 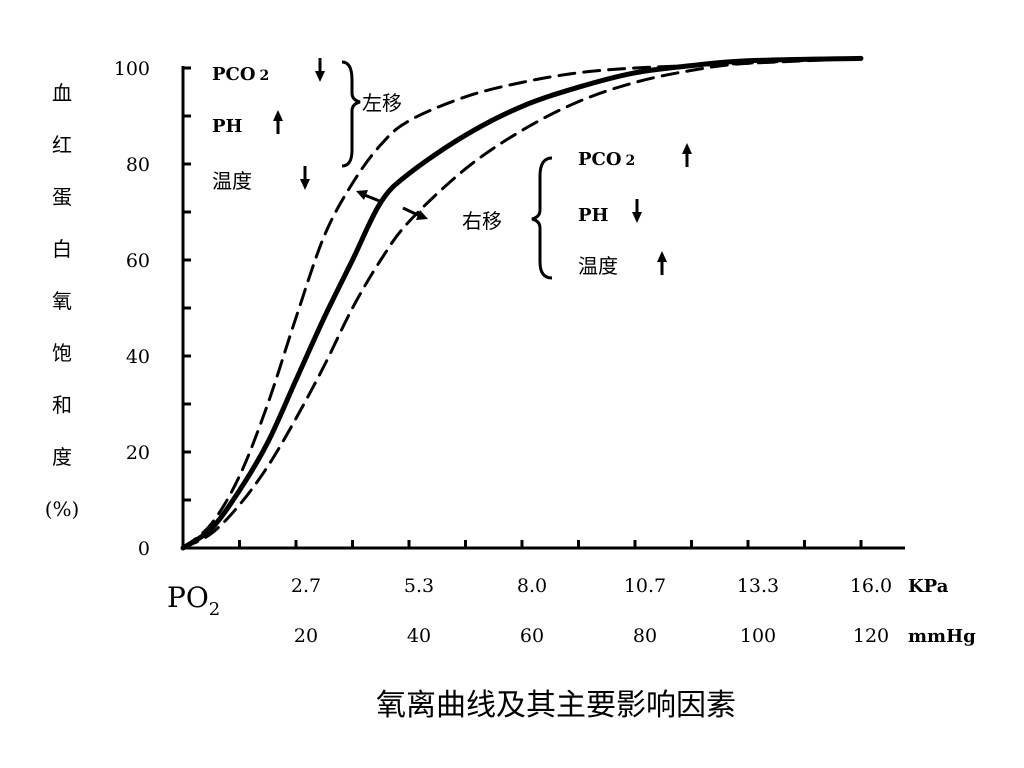 I want to click on left-factor-label: 温度, so click(x=232, y=181).